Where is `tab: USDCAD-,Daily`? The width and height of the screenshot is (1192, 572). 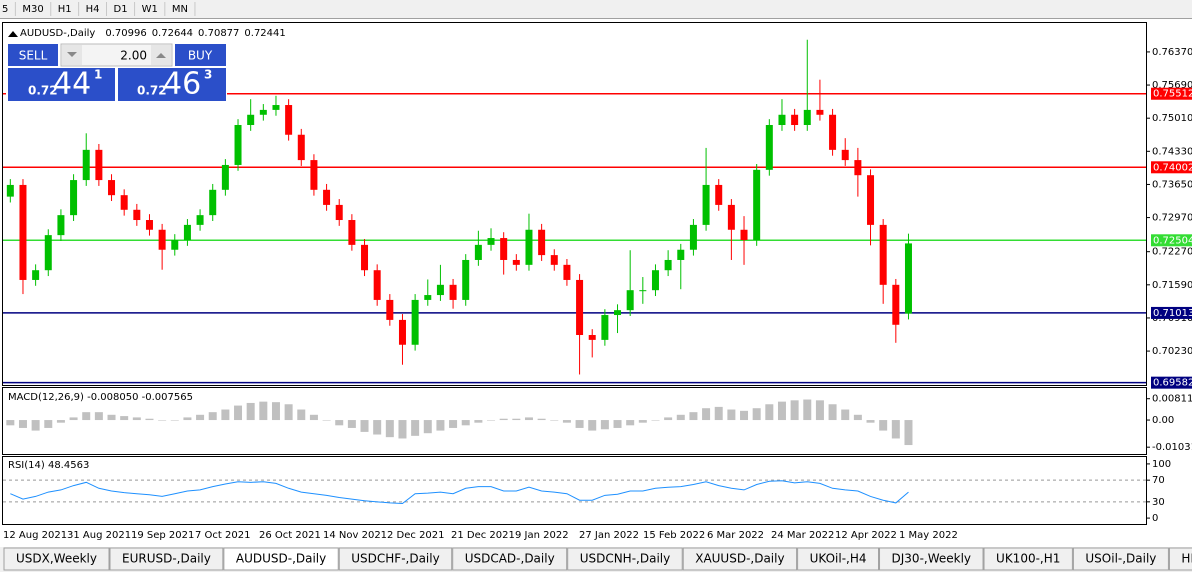
tab: USDCAD-,Daily is located at coordinates (510, 559).